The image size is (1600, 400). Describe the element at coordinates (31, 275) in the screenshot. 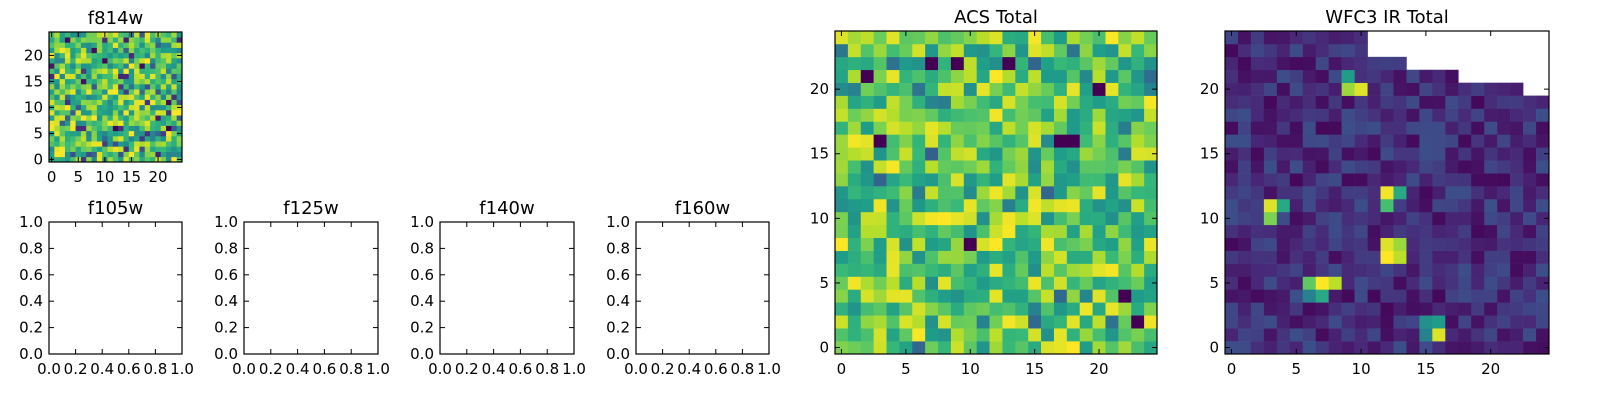

I see `y-tick-label: 0.6` at that location.